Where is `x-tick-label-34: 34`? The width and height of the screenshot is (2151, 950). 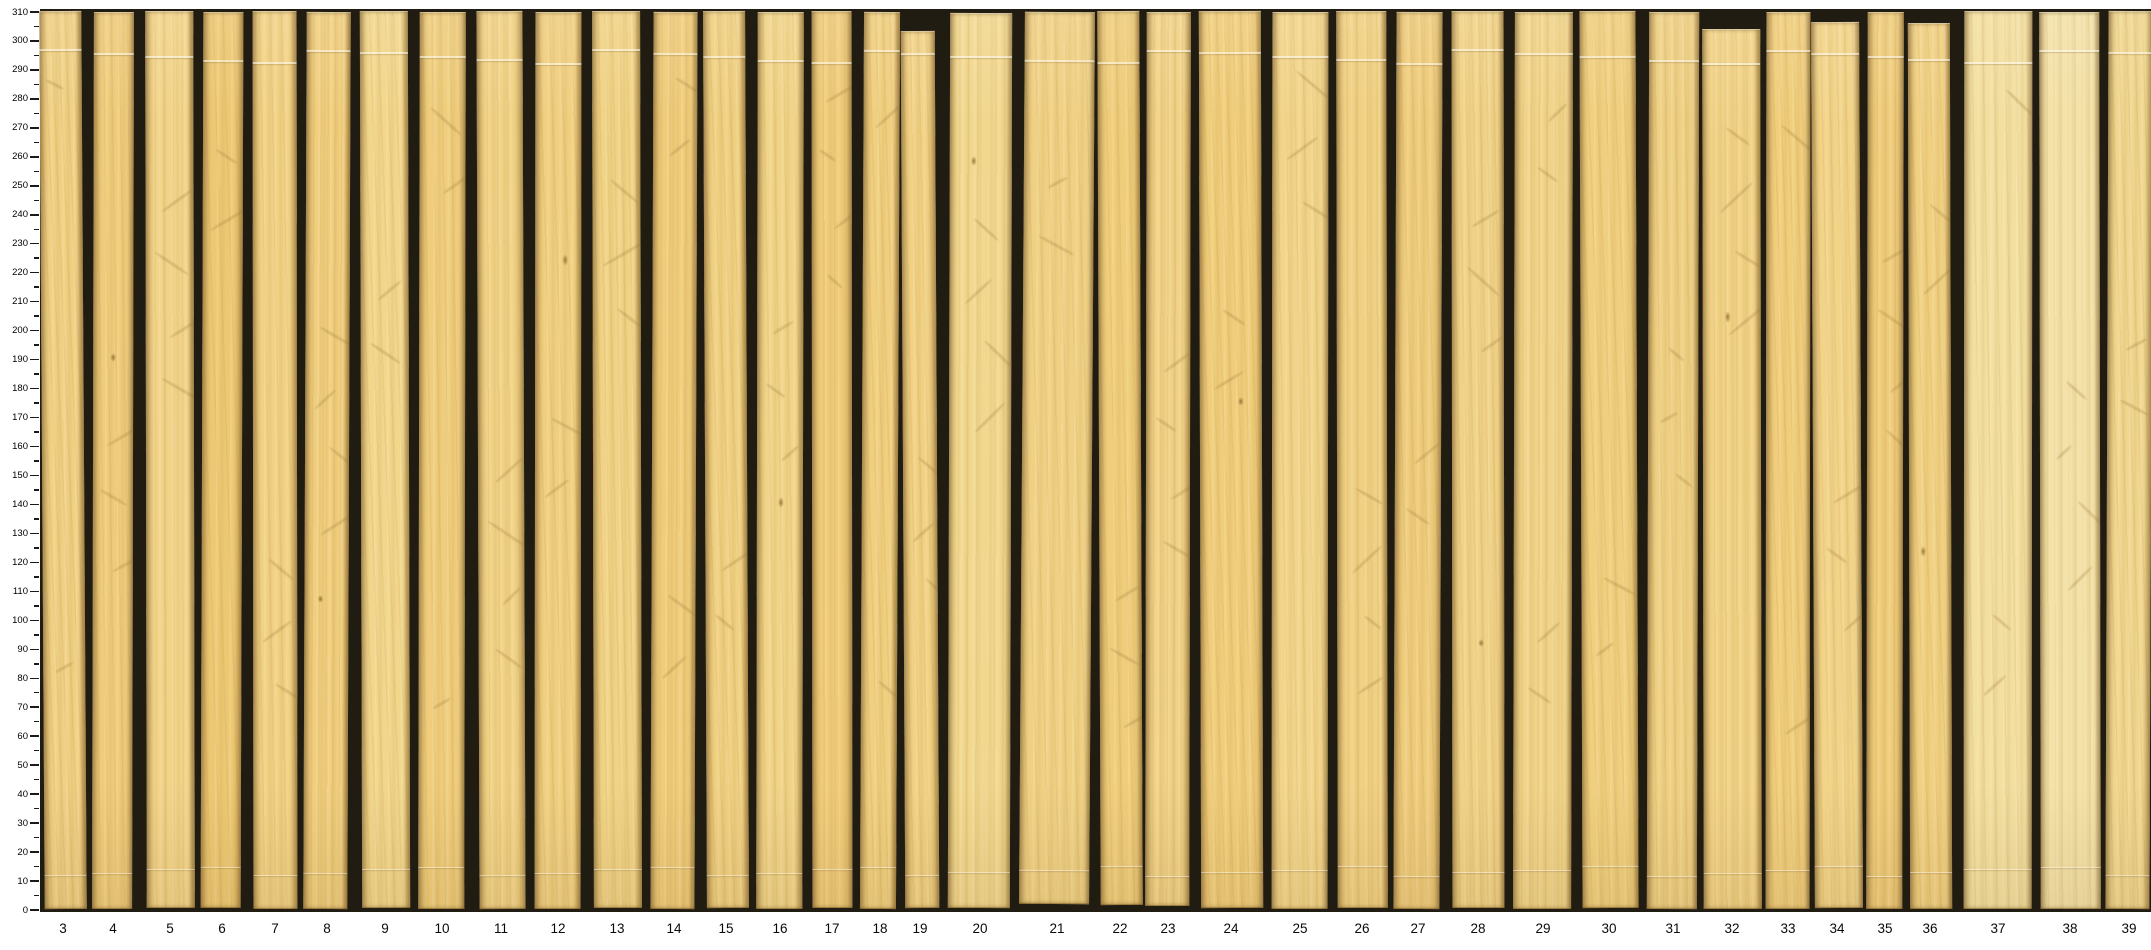
x-tick-label-34: 34 is located at coordinates (1837, 928).